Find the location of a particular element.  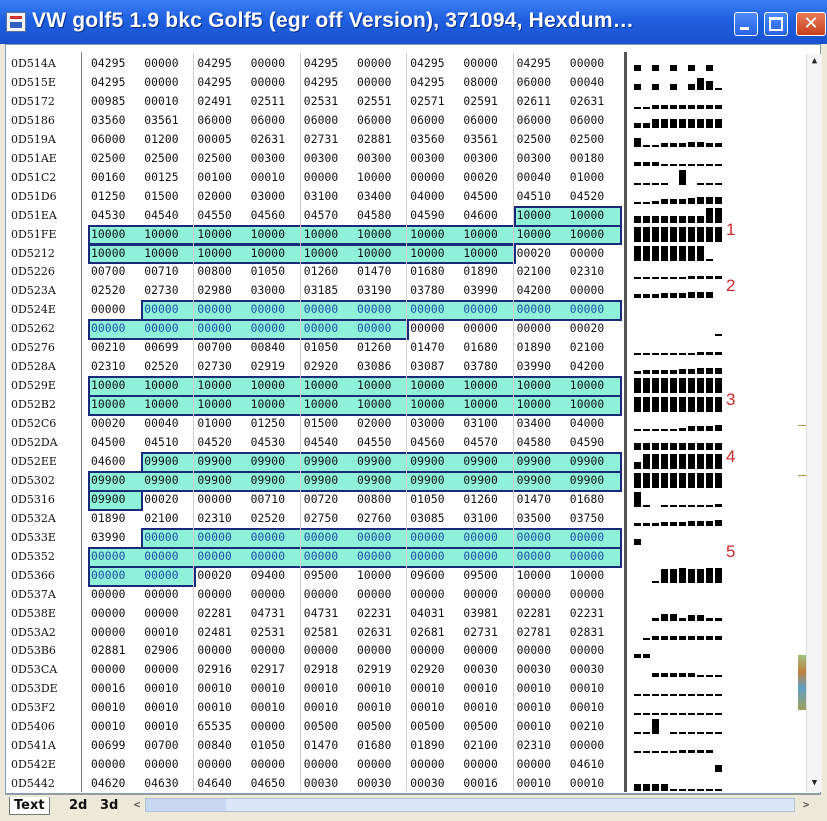

app-icon is located at coordinates (16, 22).